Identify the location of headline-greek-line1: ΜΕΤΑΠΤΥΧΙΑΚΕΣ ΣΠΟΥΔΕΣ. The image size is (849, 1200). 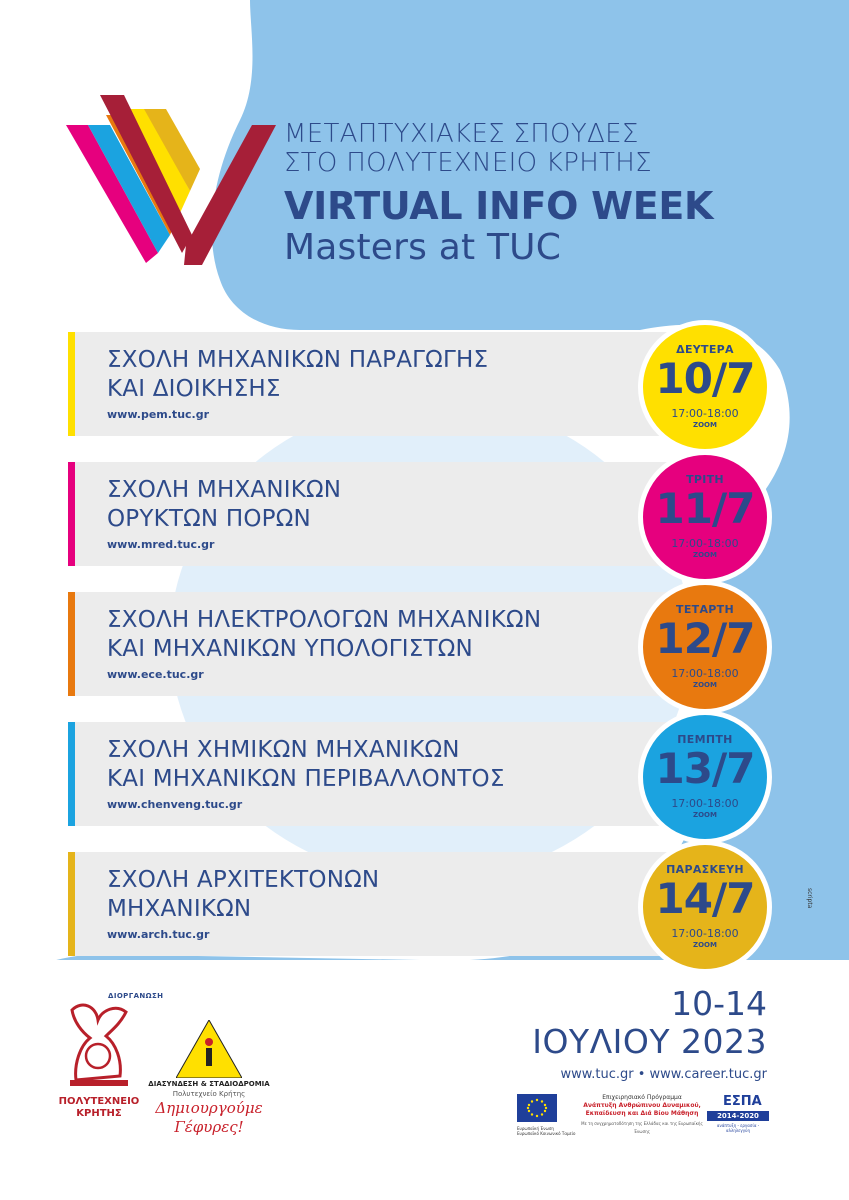
(461, 134).